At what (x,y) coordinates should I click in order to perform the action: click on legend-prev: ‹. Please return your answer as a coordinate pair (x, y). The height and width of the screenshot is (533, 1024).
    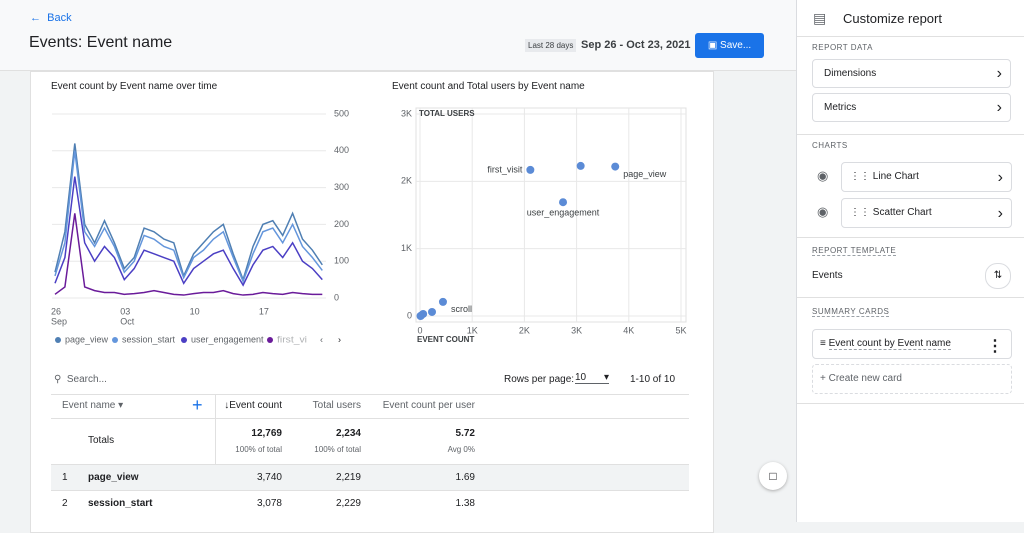
    Looking at the image, I should click on (321, 339).